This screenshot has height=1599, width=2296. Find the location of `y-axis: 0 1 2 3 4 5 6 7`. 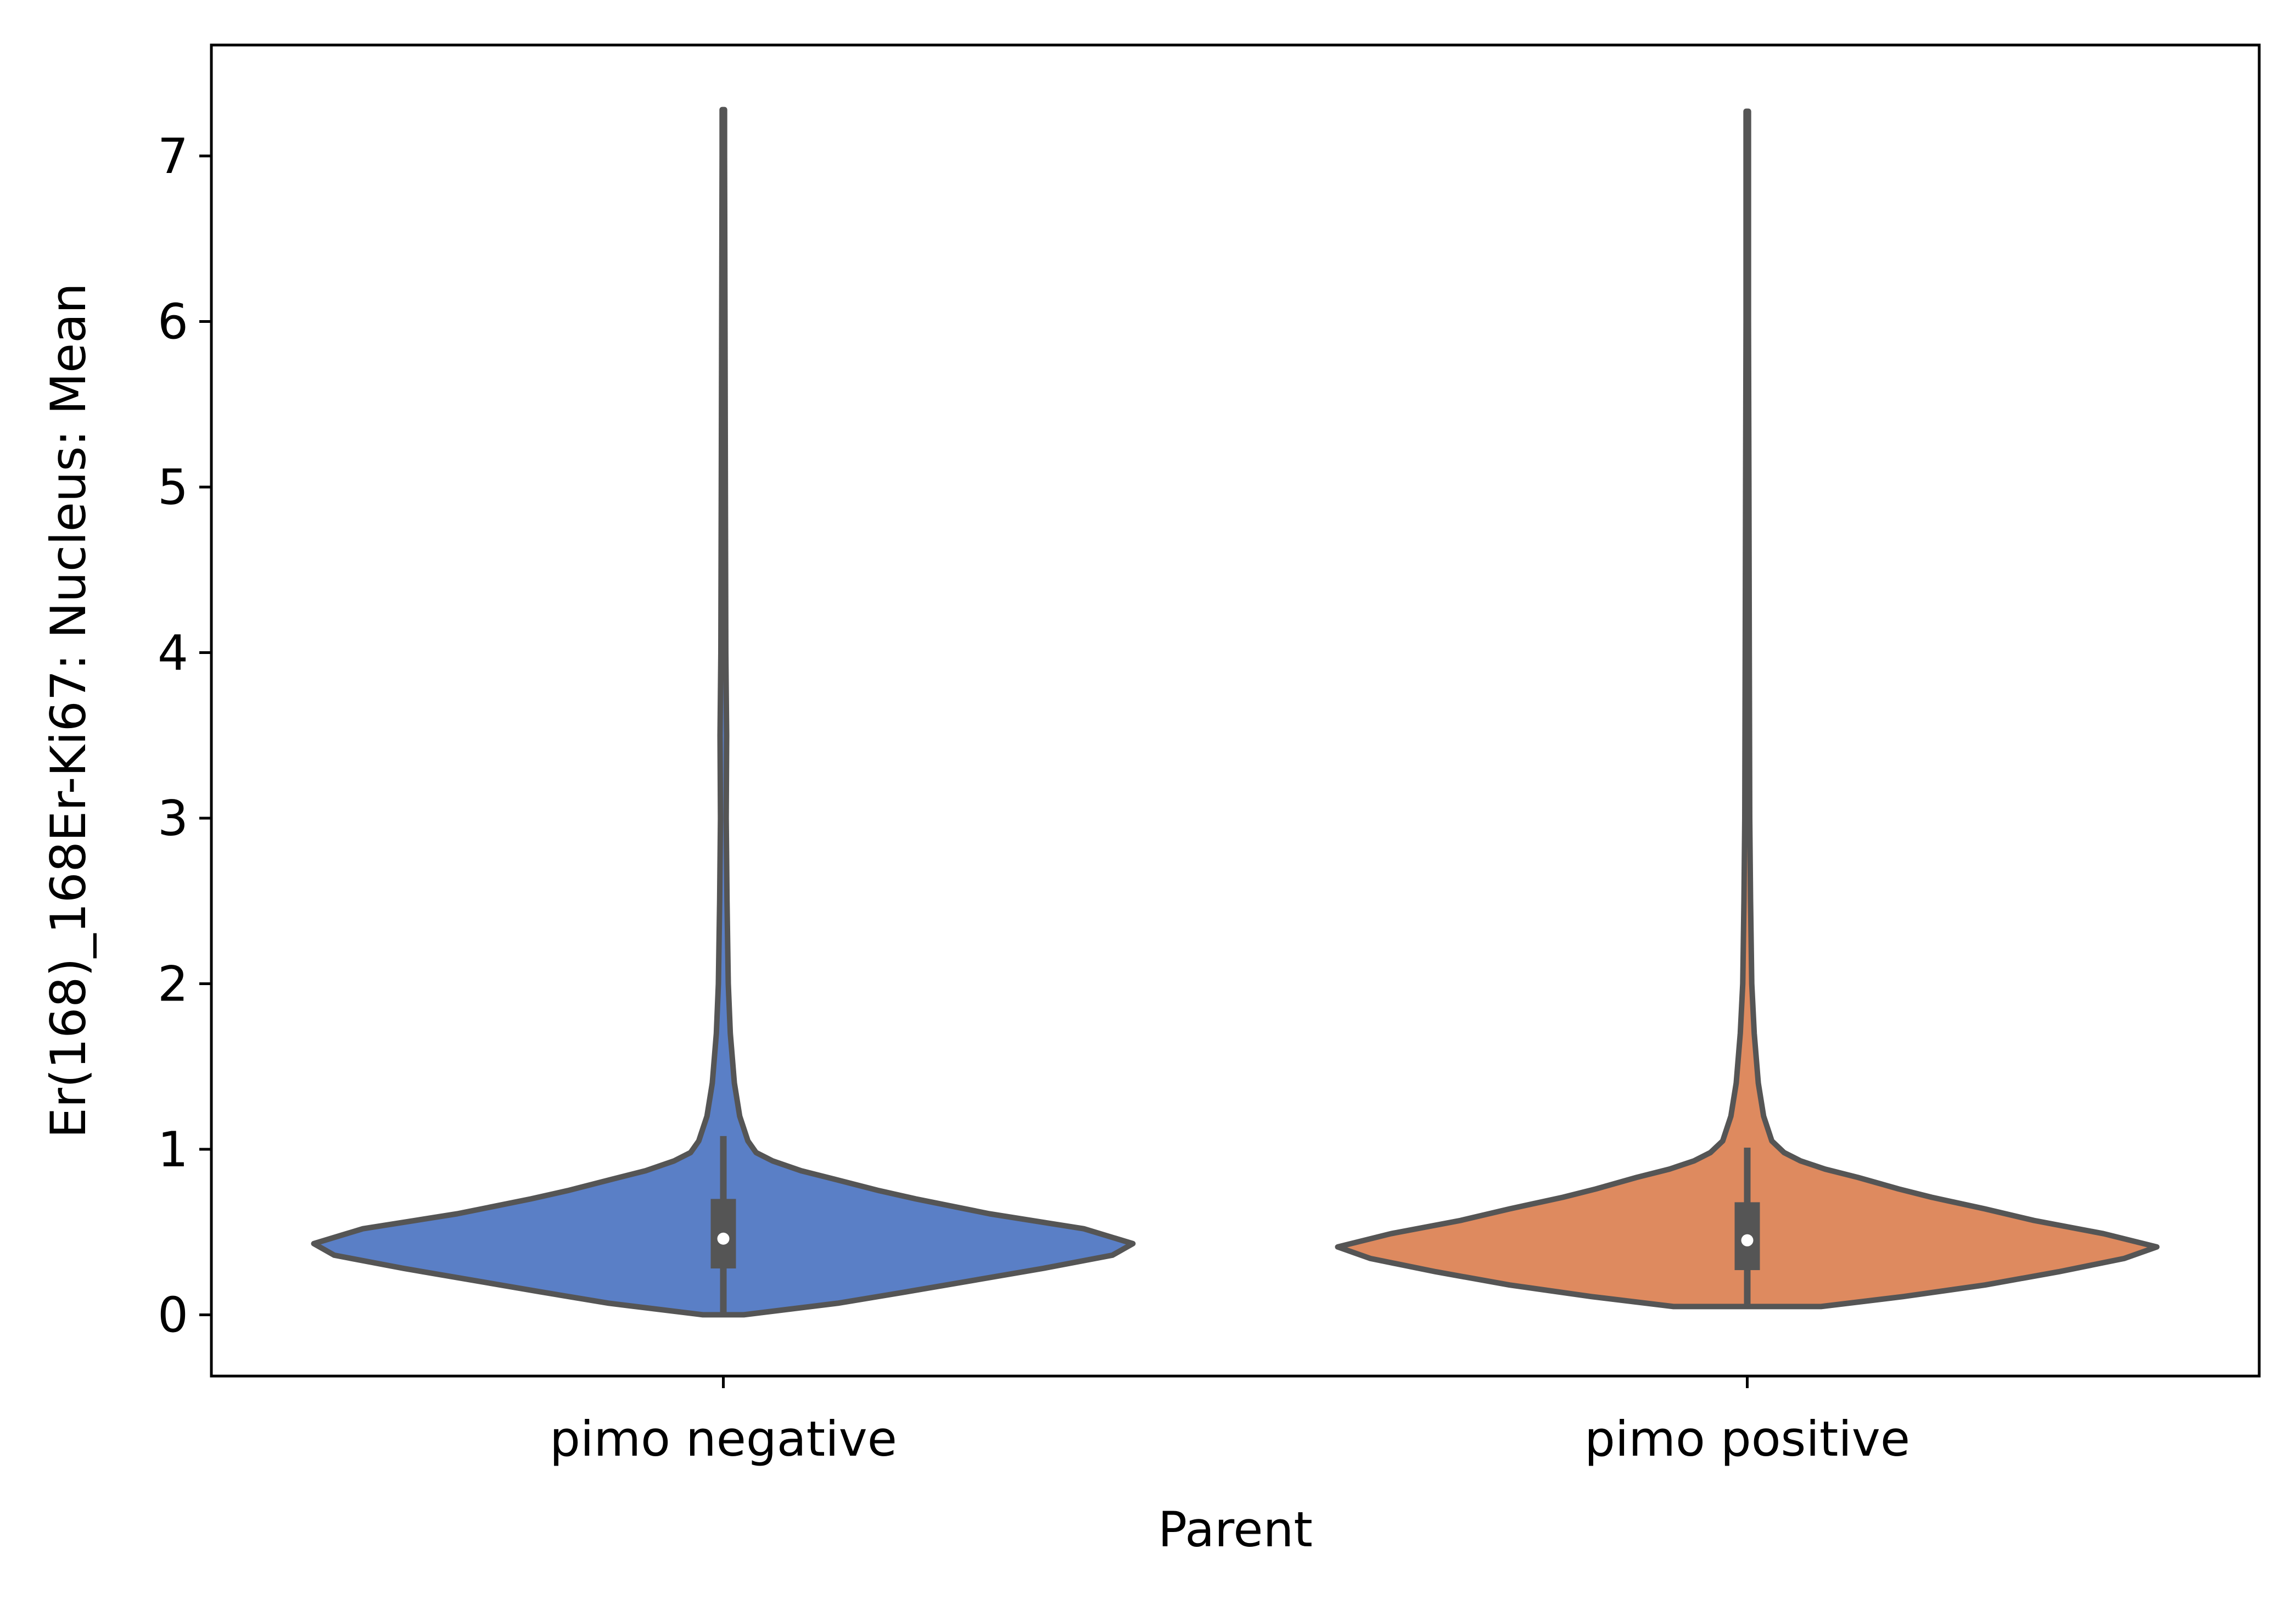

y-axis: 0 1 2 3 4 5 6 7 is located at coordinates (185, 736).